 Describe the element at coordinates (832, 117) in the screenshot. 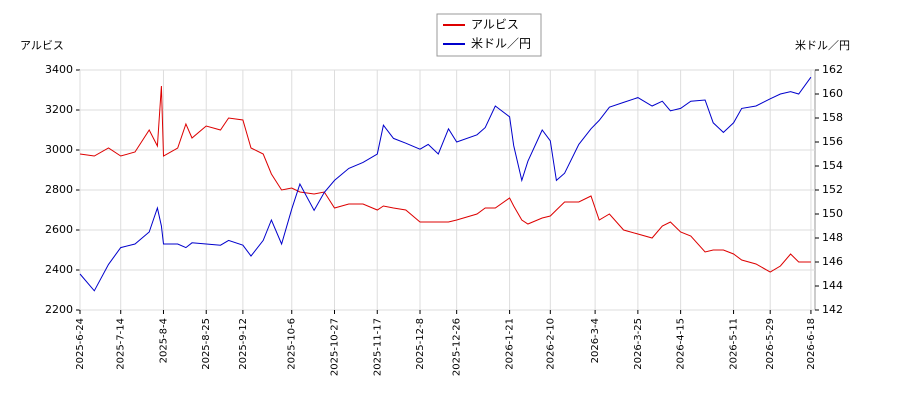

I see `y2-tick-label: 158` at that location.